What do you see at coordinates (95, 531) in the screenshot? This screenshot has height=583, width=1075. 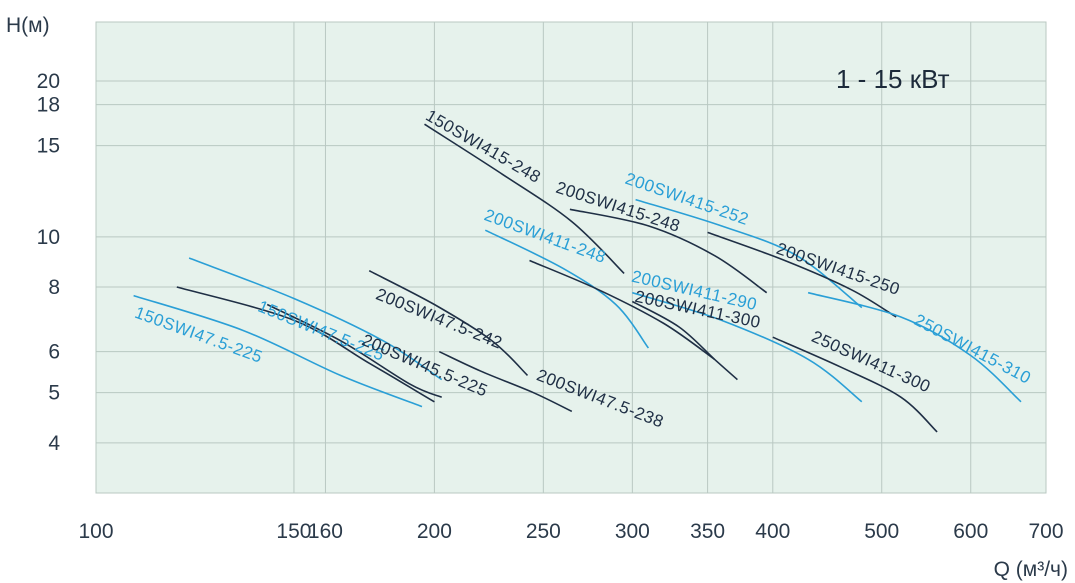 I see `x-tick-label: 100` at bounding box center [95, 531].